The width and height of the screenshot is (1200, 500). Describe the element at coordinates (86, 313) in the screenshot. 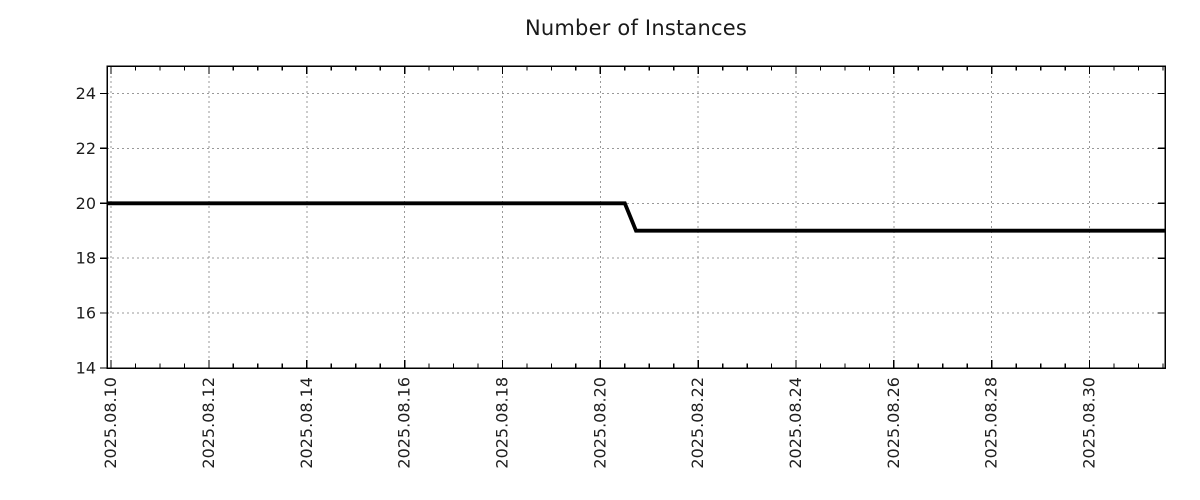

I see `y-tick-label: 16` at that location.